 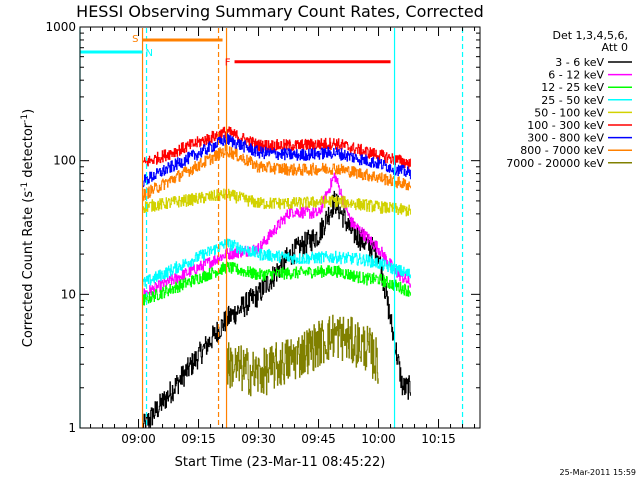 I want to click on legend-label: 100 - 300 keV, so click(x=565, y=125).